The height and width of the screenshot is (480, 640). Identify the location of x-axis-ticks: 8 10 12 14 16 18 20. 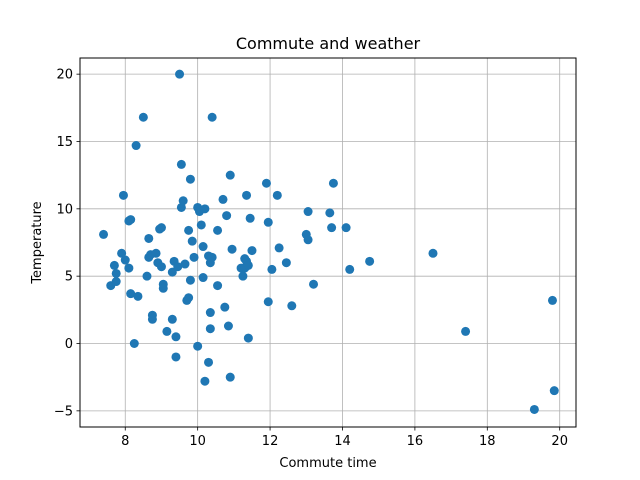
(344, 438).